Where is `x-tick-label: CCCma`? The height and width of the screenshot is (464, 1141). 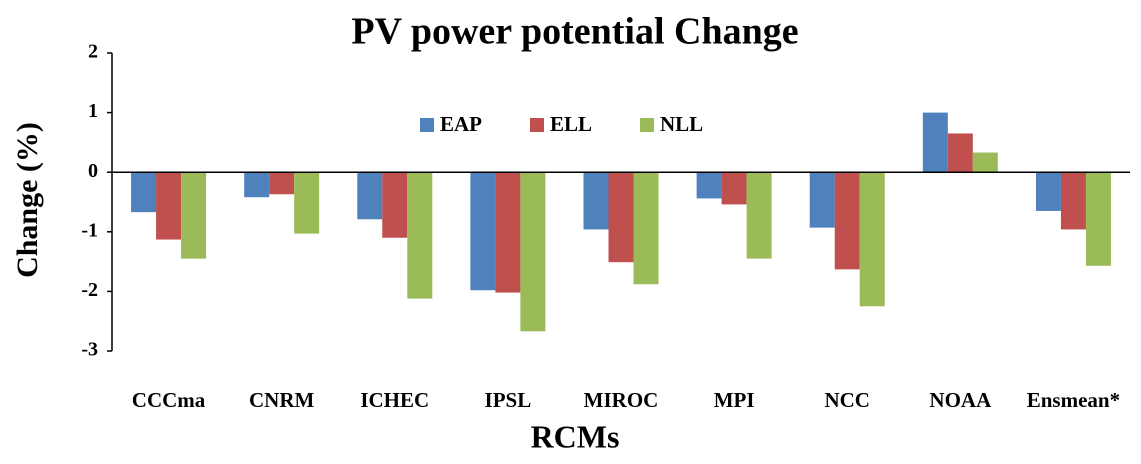
x-tick-label: CCCma is located at coordinates (169, 400).